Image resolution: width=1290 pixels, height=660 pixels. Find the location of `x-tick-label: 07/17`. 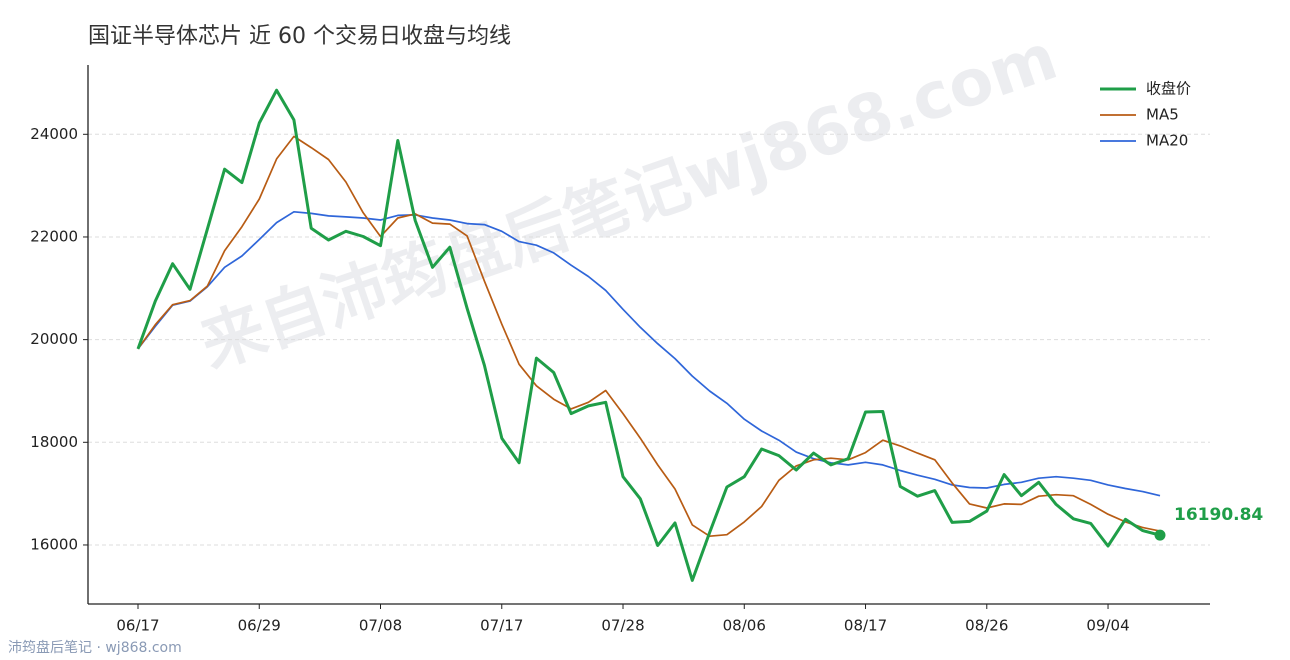

x-tick-label: 07/17 is located at coordinates (501, 626).